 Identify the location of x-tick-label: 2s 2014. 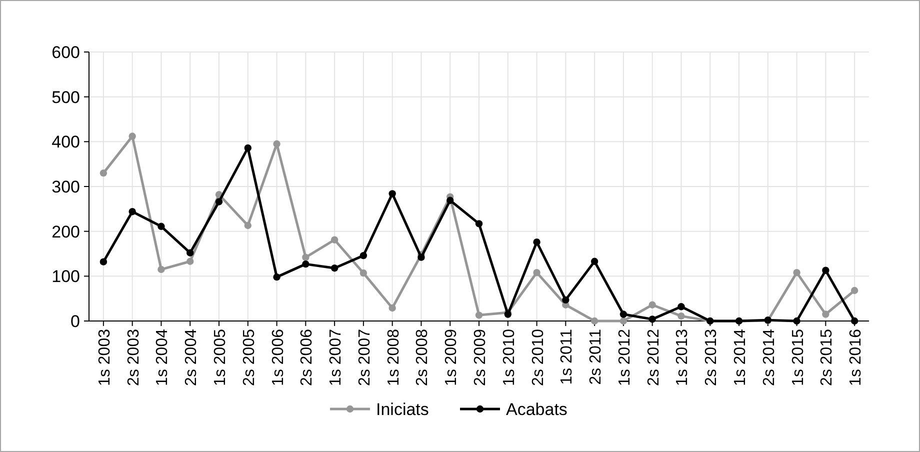
(769, 357).